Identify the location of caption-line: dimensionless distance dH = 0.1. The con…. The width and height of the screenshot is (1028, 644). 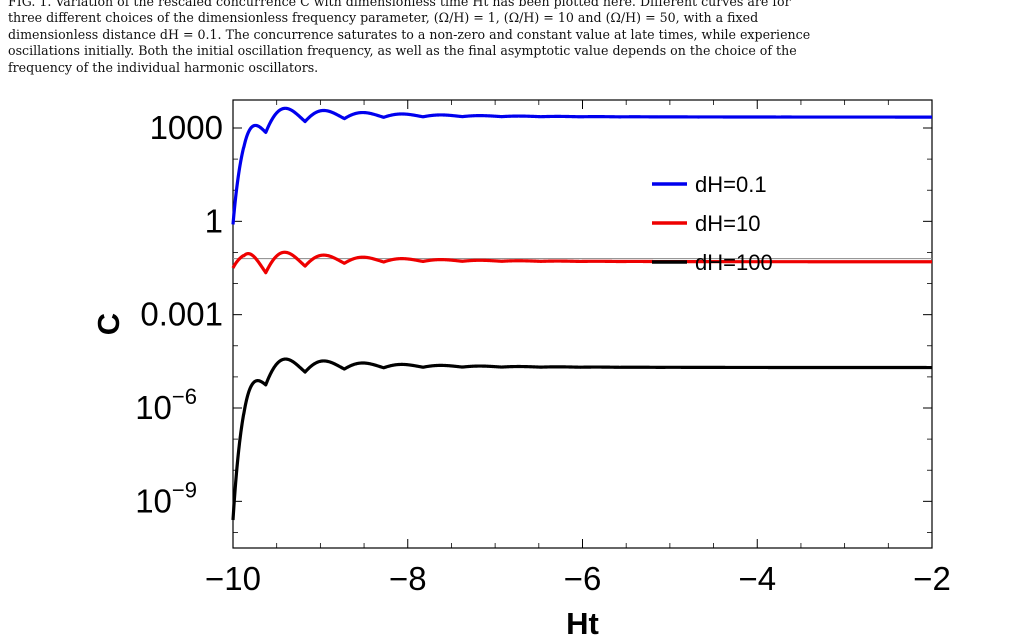
(409, 34).